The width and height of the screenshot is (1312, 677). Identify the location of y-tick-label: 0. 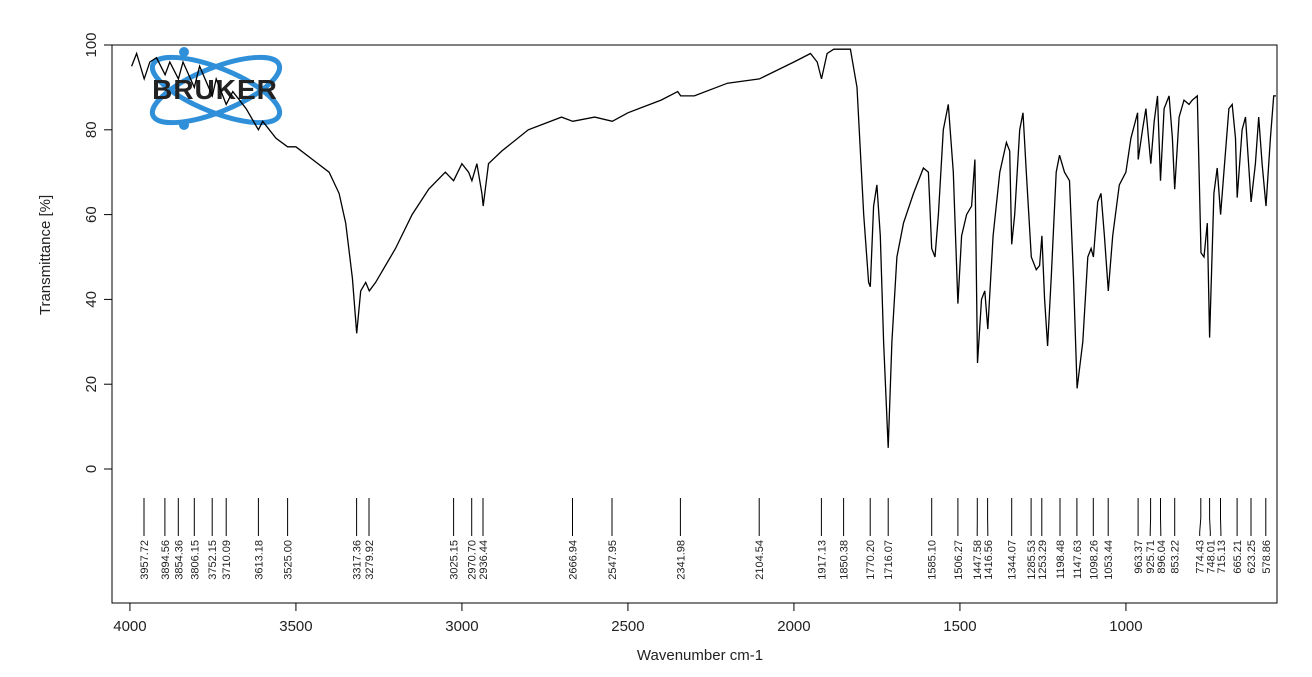
(91, 469).